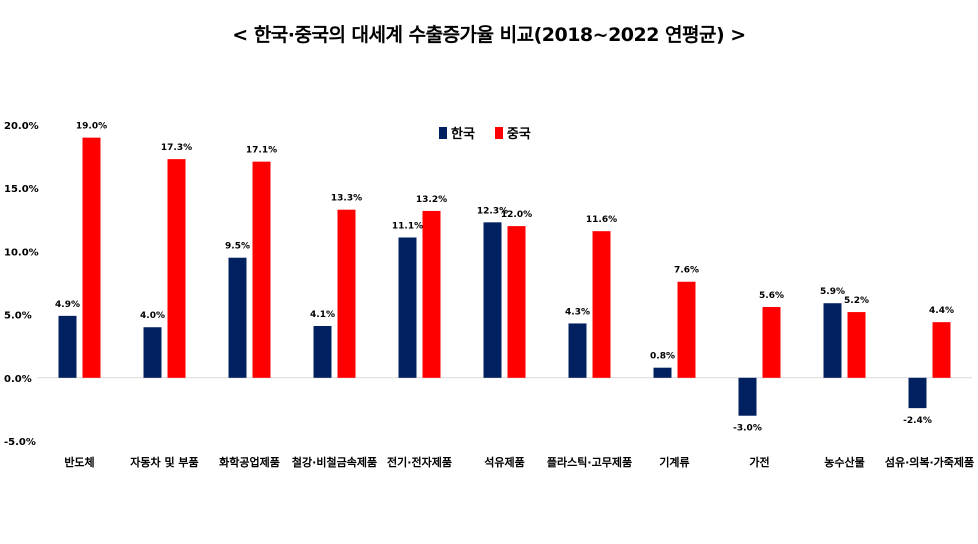 The height and width of the screenshot is (544, 978). What do you see at coordinates (463, 134) in the screenshot?
I see `legend-label-korea: 한국` at bounding box center [463, 134].